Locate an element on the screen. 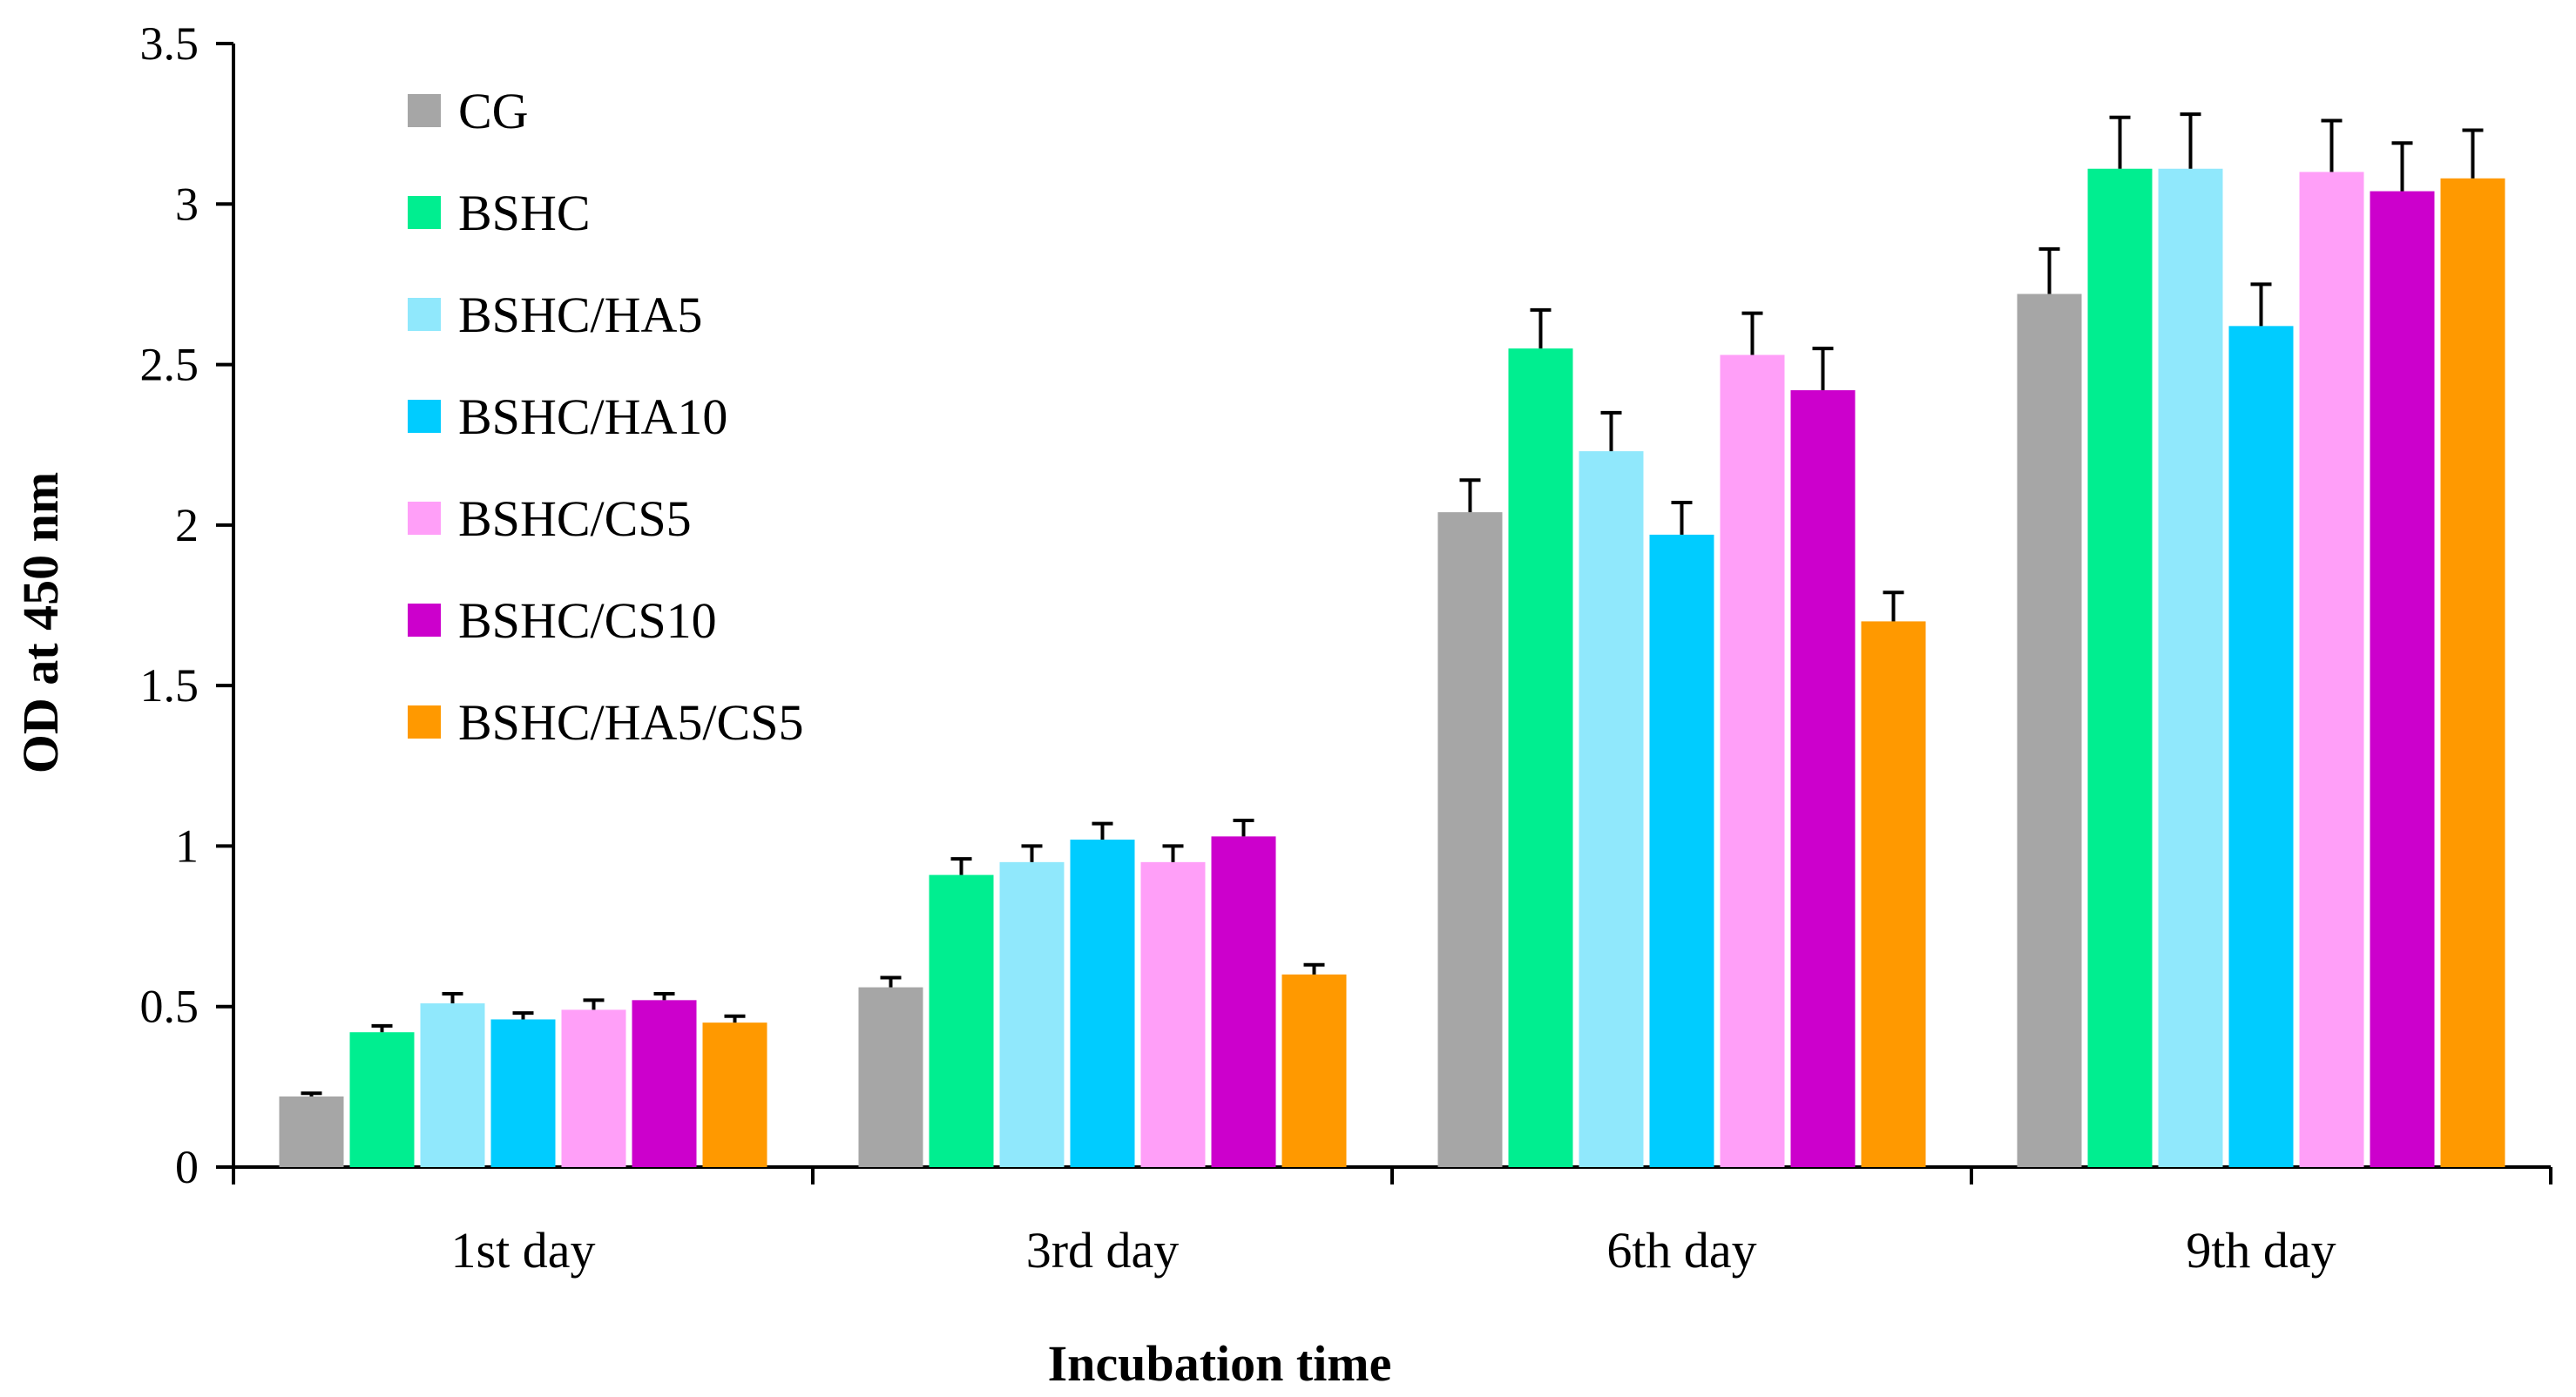  y-axis-title: OD at 450 nm is located at coordinates (40, 622).